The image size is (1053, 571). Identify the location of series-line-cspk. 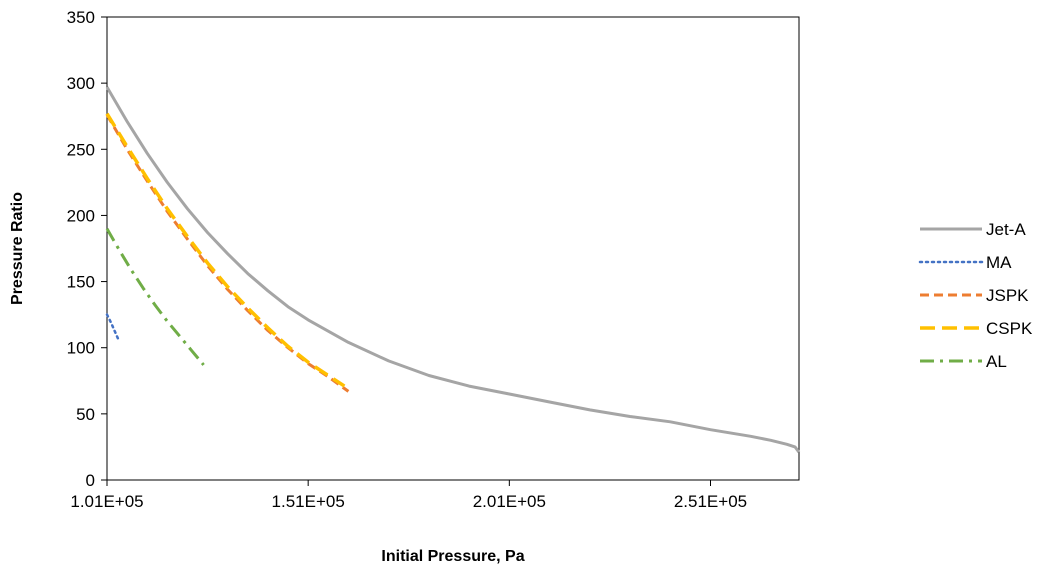
(225, 250).